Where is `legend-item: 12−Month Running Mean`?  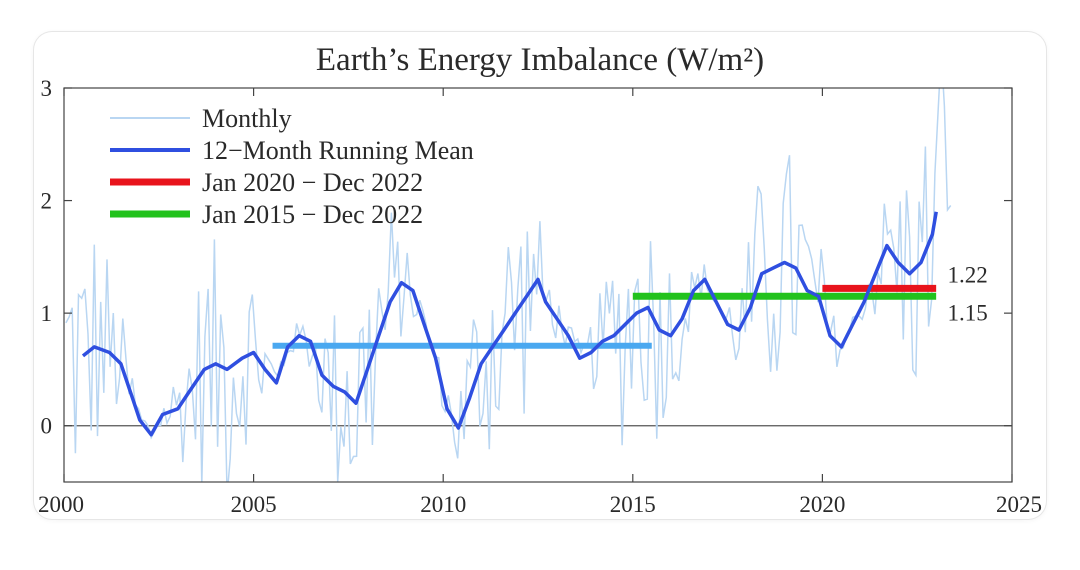 legend-item: 12−Month Running Mean is located at coordinates (292, 150).